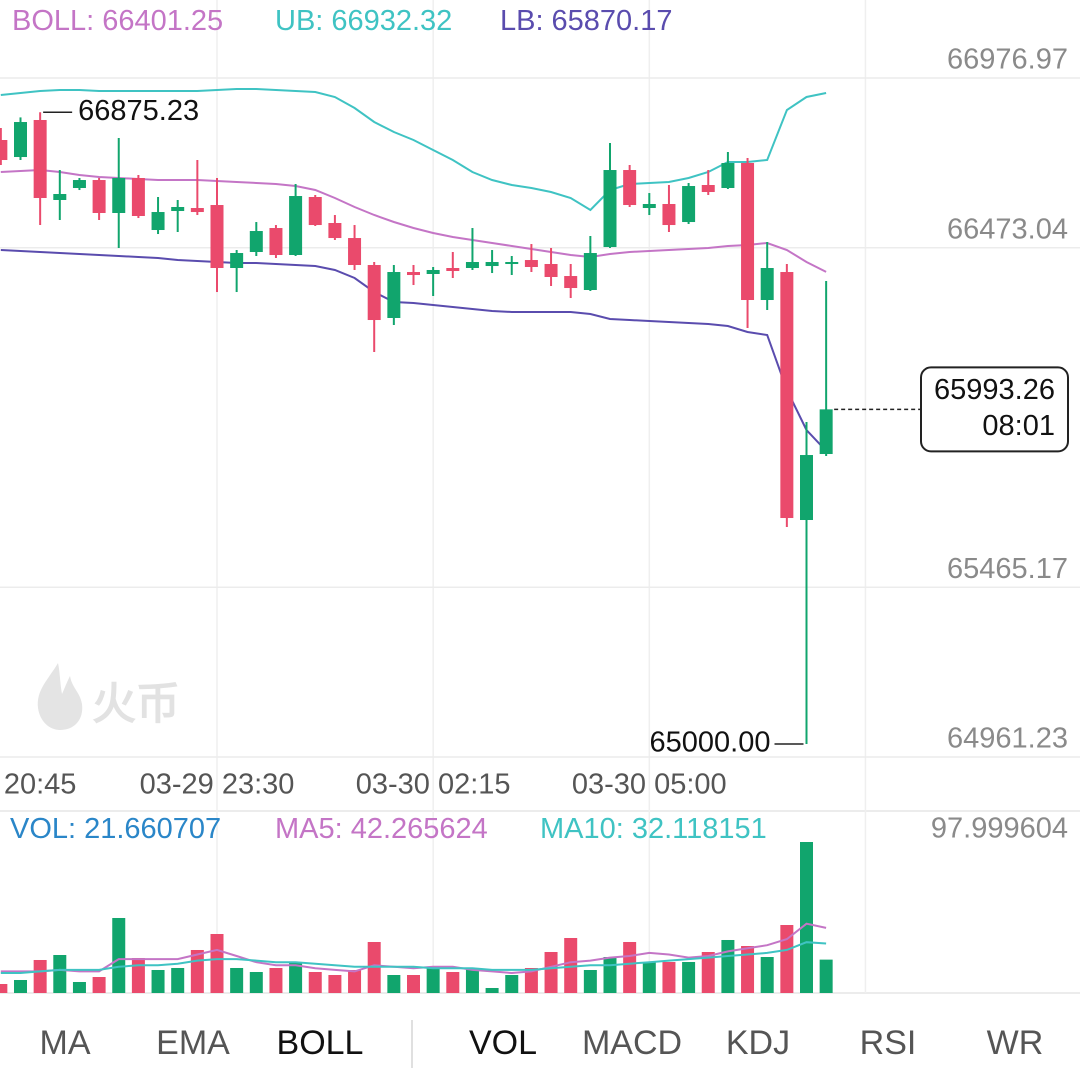  What do you see at coordinates (193, 1043) in the screenshot?
I see `tab: EMA` at bounding box center [193, 1043].